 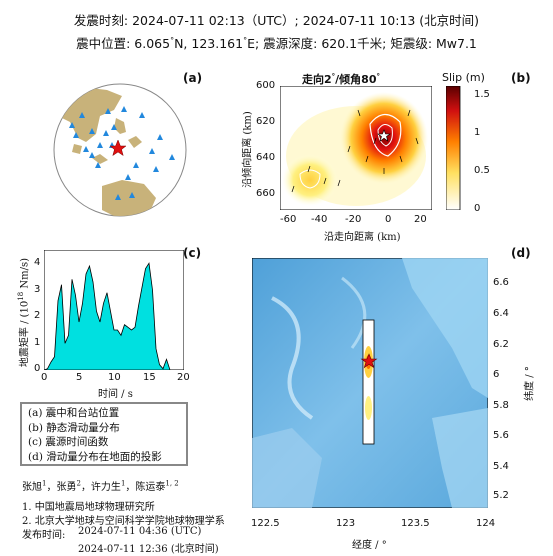 What do you see at coordinates (317, 79) in the screenshot?
I see `strike-text: 走向2` at bounding box center [317, 79].